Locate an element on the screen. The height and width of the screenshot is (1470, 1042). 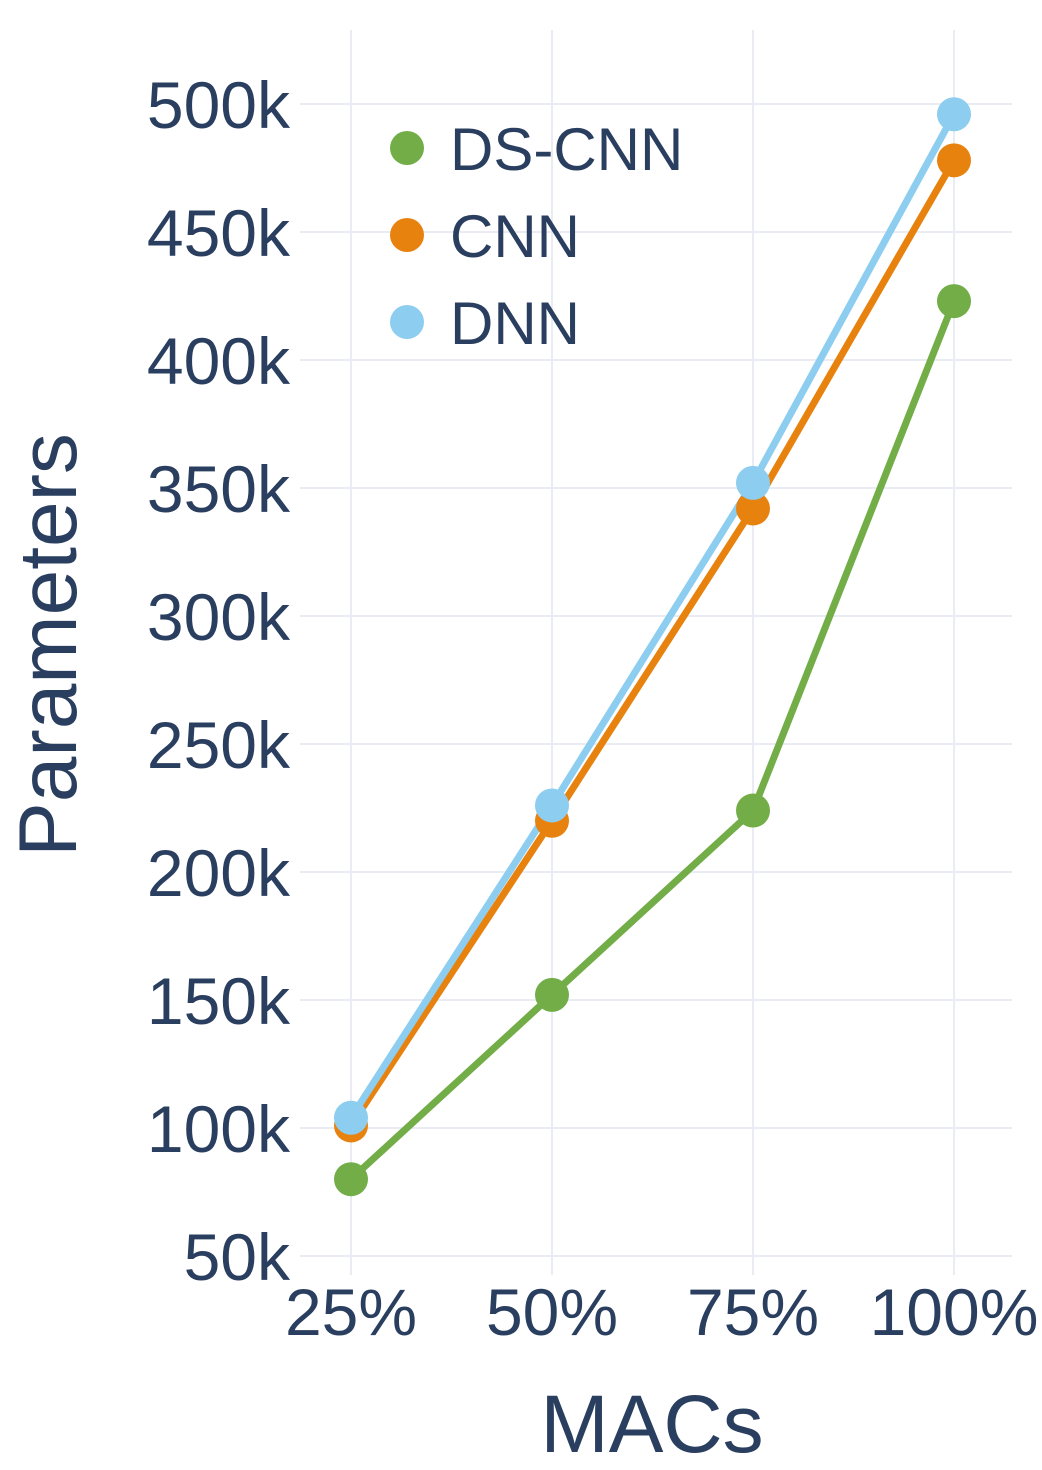
x-tick-labels: 25% 50% 75% 100% is located at coordinates (661, 1312).